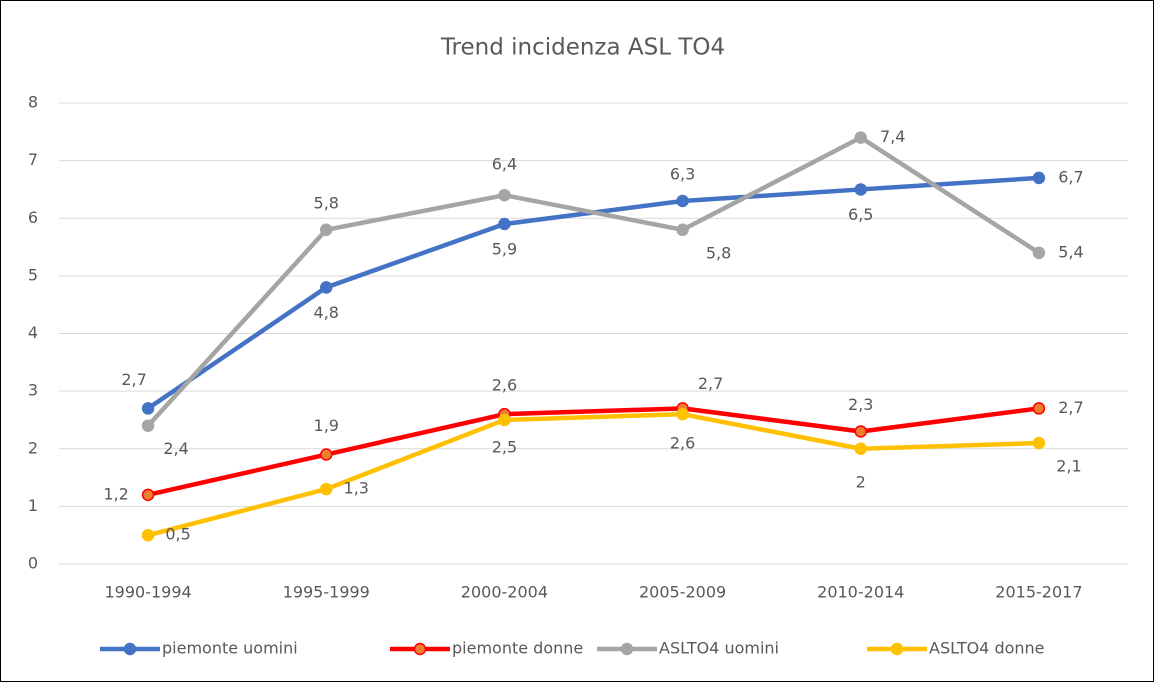  Describe the element at coordinates (504, 164) in the screenshot. I see `data-label: 6,4` at that location.